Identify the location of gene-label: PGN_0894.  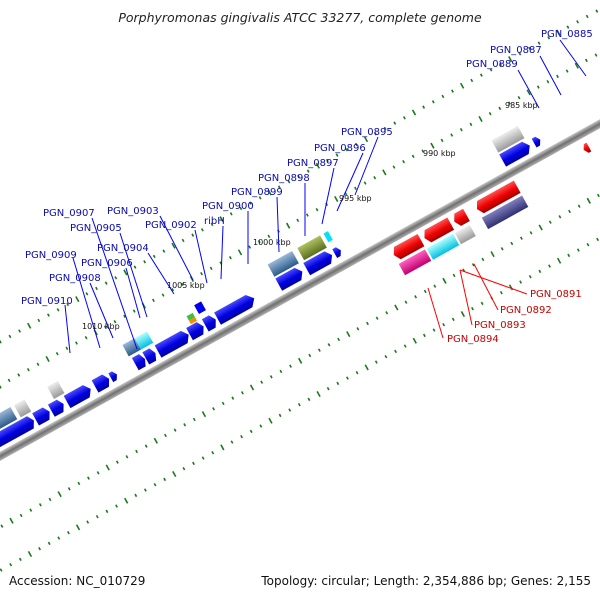
(473, 339).